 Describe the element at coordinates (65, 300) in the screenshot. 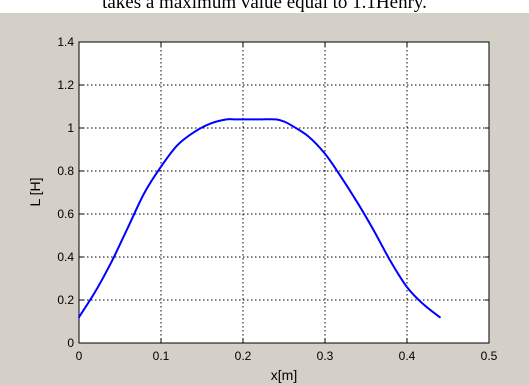

I see `y-tick-label: 0.2` at that location.